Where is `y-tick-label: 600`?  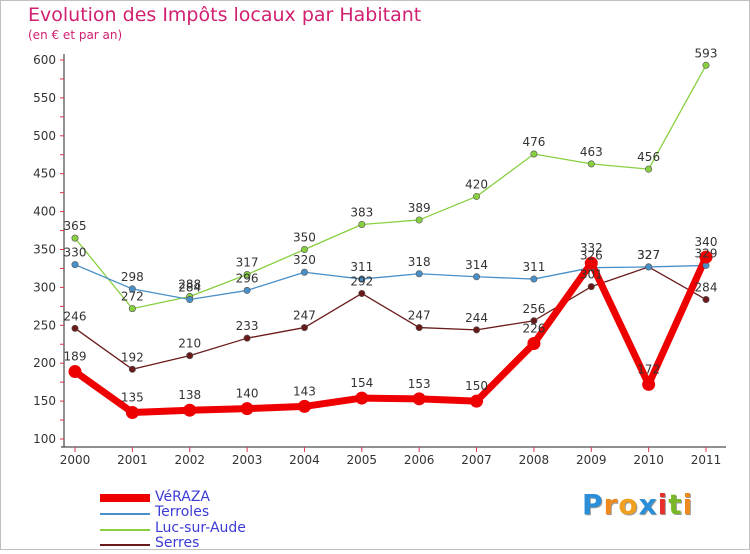 y-tick-label: 600 is located at coordinates (44, 60).